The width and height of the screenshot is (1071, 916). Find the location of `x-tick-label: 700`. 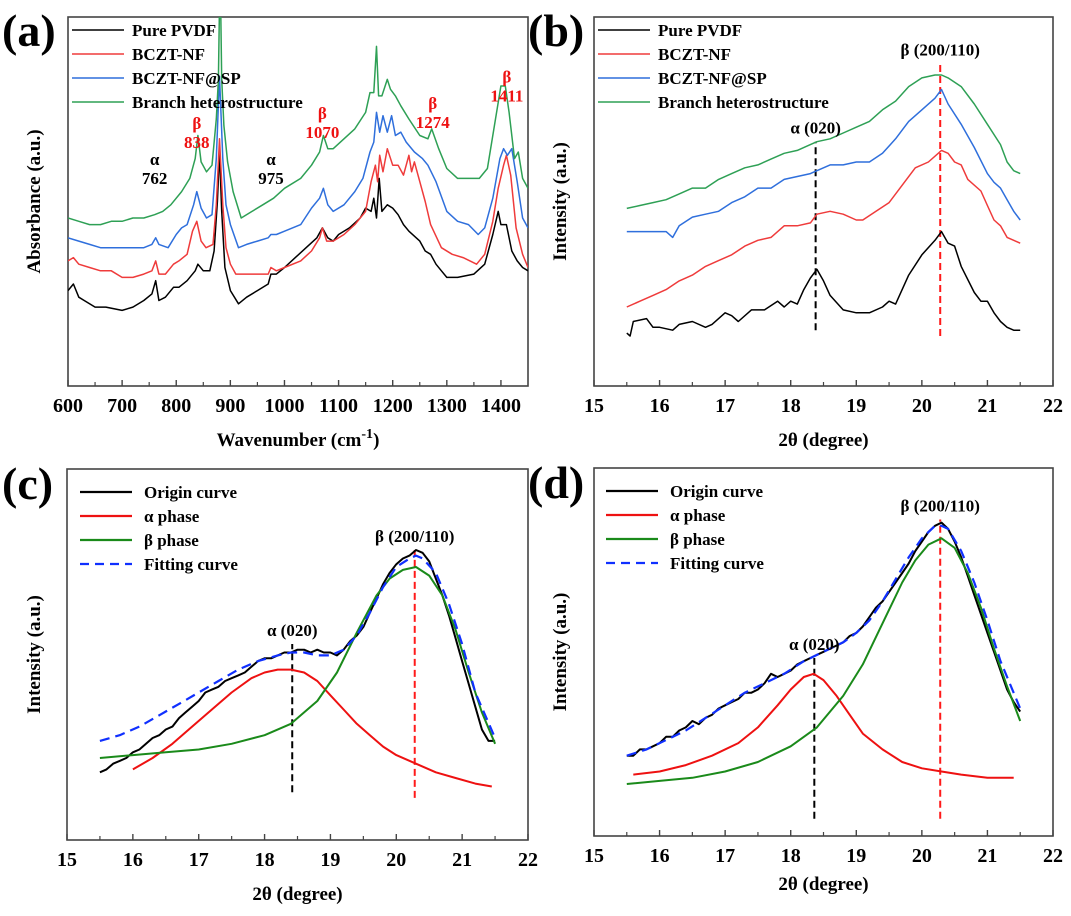

x-tick-label: 700 is located at coordinates (122, 406).